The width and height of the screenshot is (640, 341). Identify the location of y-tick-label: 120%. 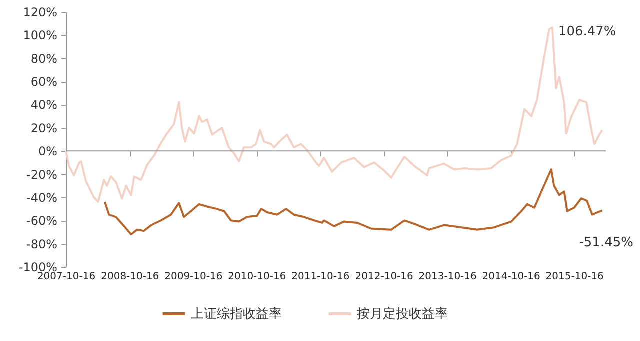
(40, 13).